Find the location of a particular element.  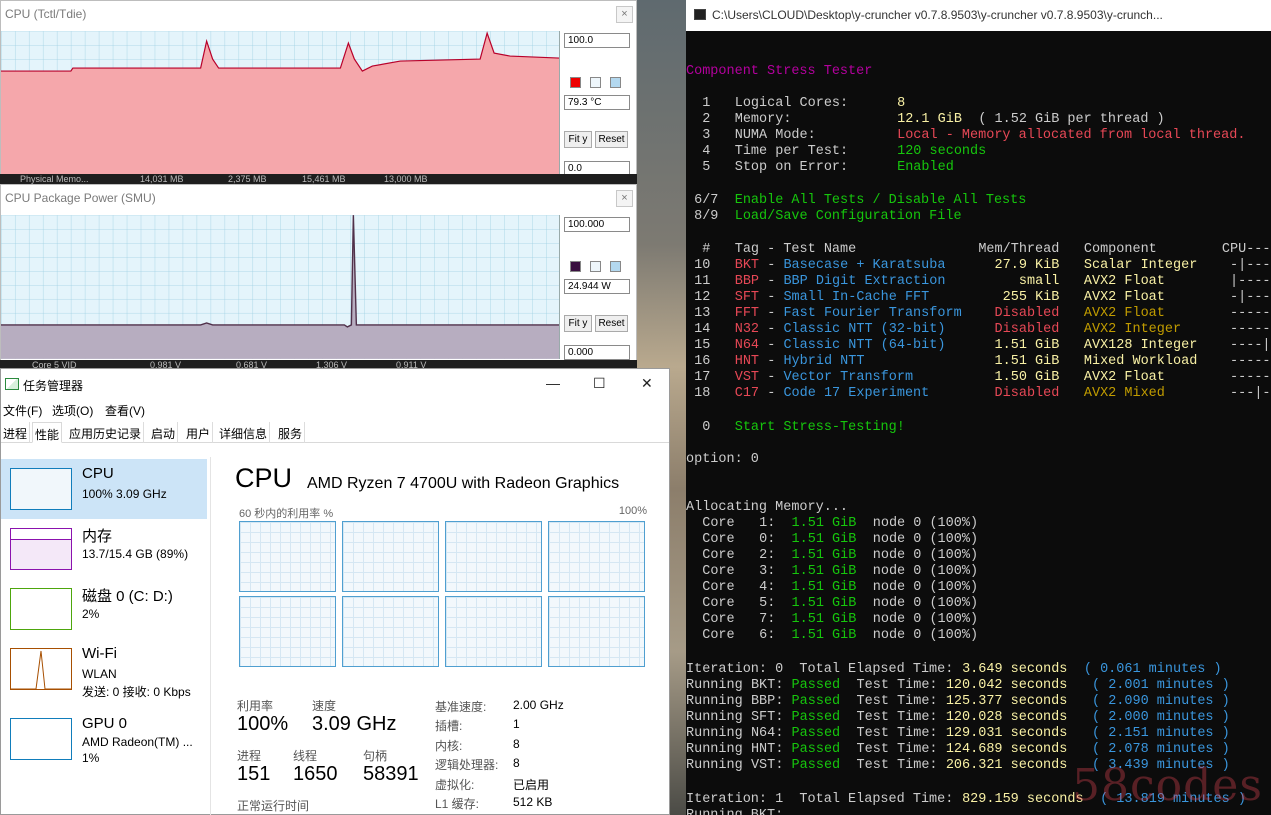

resource-detail: 100% 3.09 GHz is located at coordinates (124, 494).